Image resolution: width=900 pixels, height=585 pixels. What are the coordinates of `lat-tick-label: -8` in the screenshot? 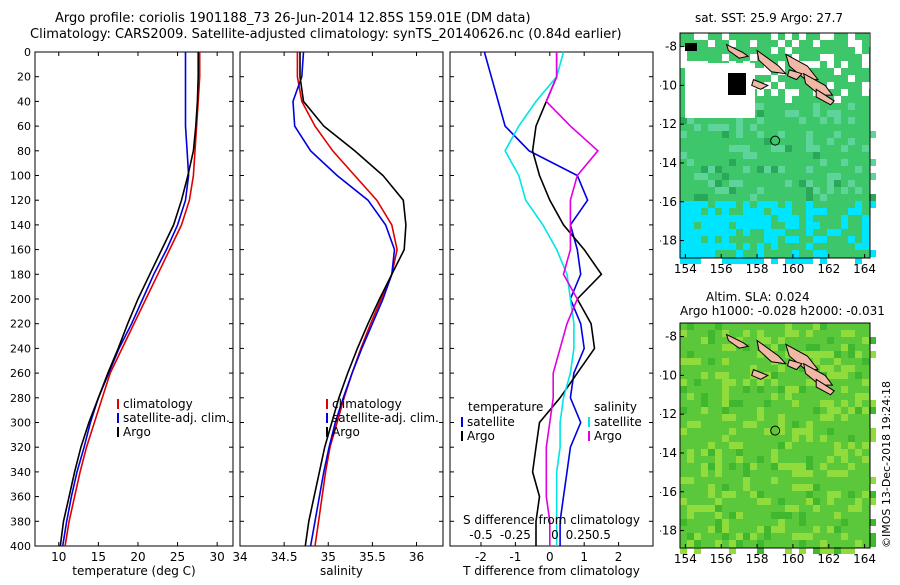 It's located at (671, 337).